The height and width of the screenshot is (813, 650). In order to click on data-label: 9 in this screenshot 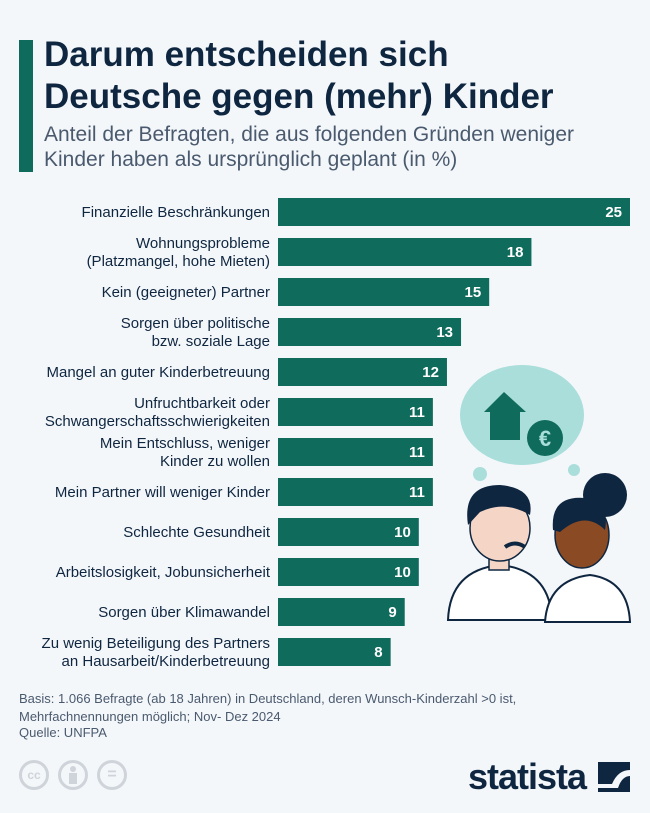, I will do `click(392, 612)`.